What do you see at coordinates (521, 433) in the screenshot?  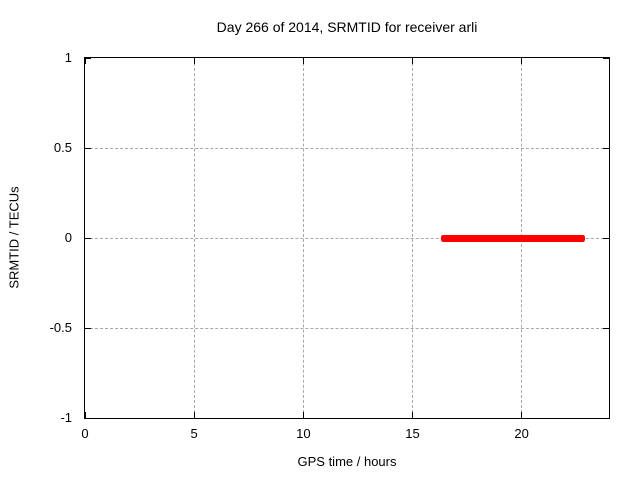 I see `x-tick-label: 20` at bounding box center [521, 433].